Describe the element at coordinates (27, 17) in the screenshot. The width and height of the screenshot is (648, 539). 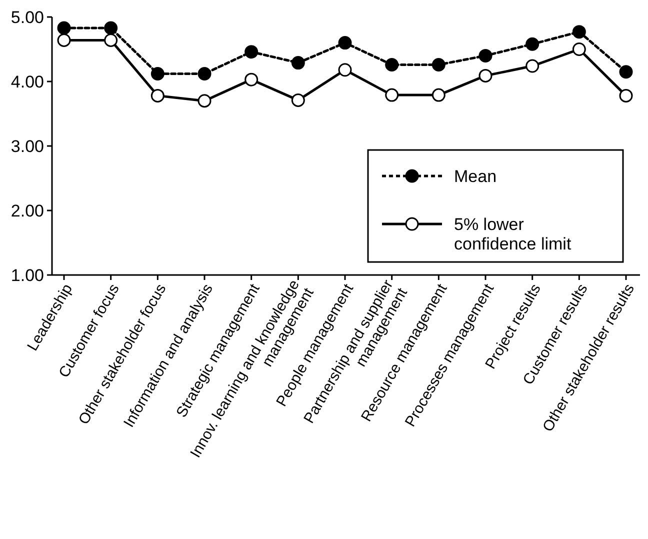
I see `y-tick-label: 5.00` at that location.